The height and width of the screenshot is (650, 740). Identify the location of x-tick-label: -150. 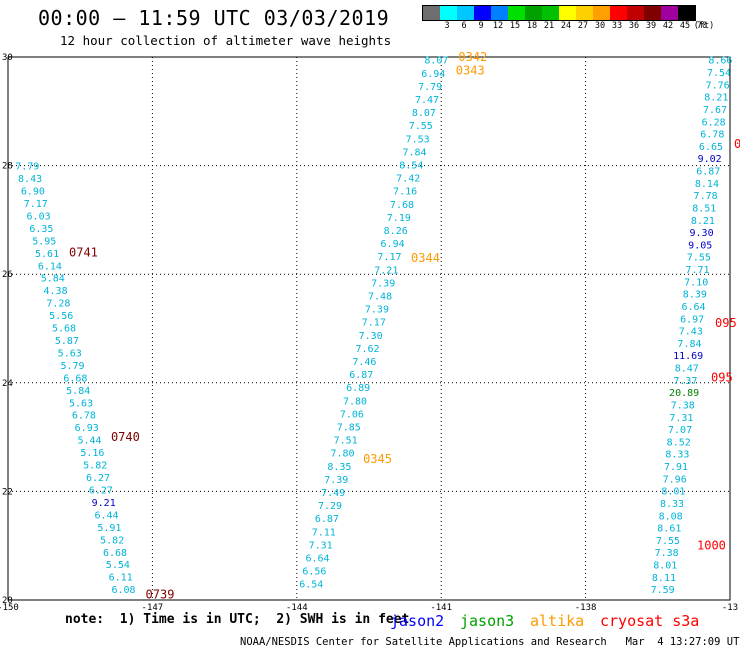
(9, 608).